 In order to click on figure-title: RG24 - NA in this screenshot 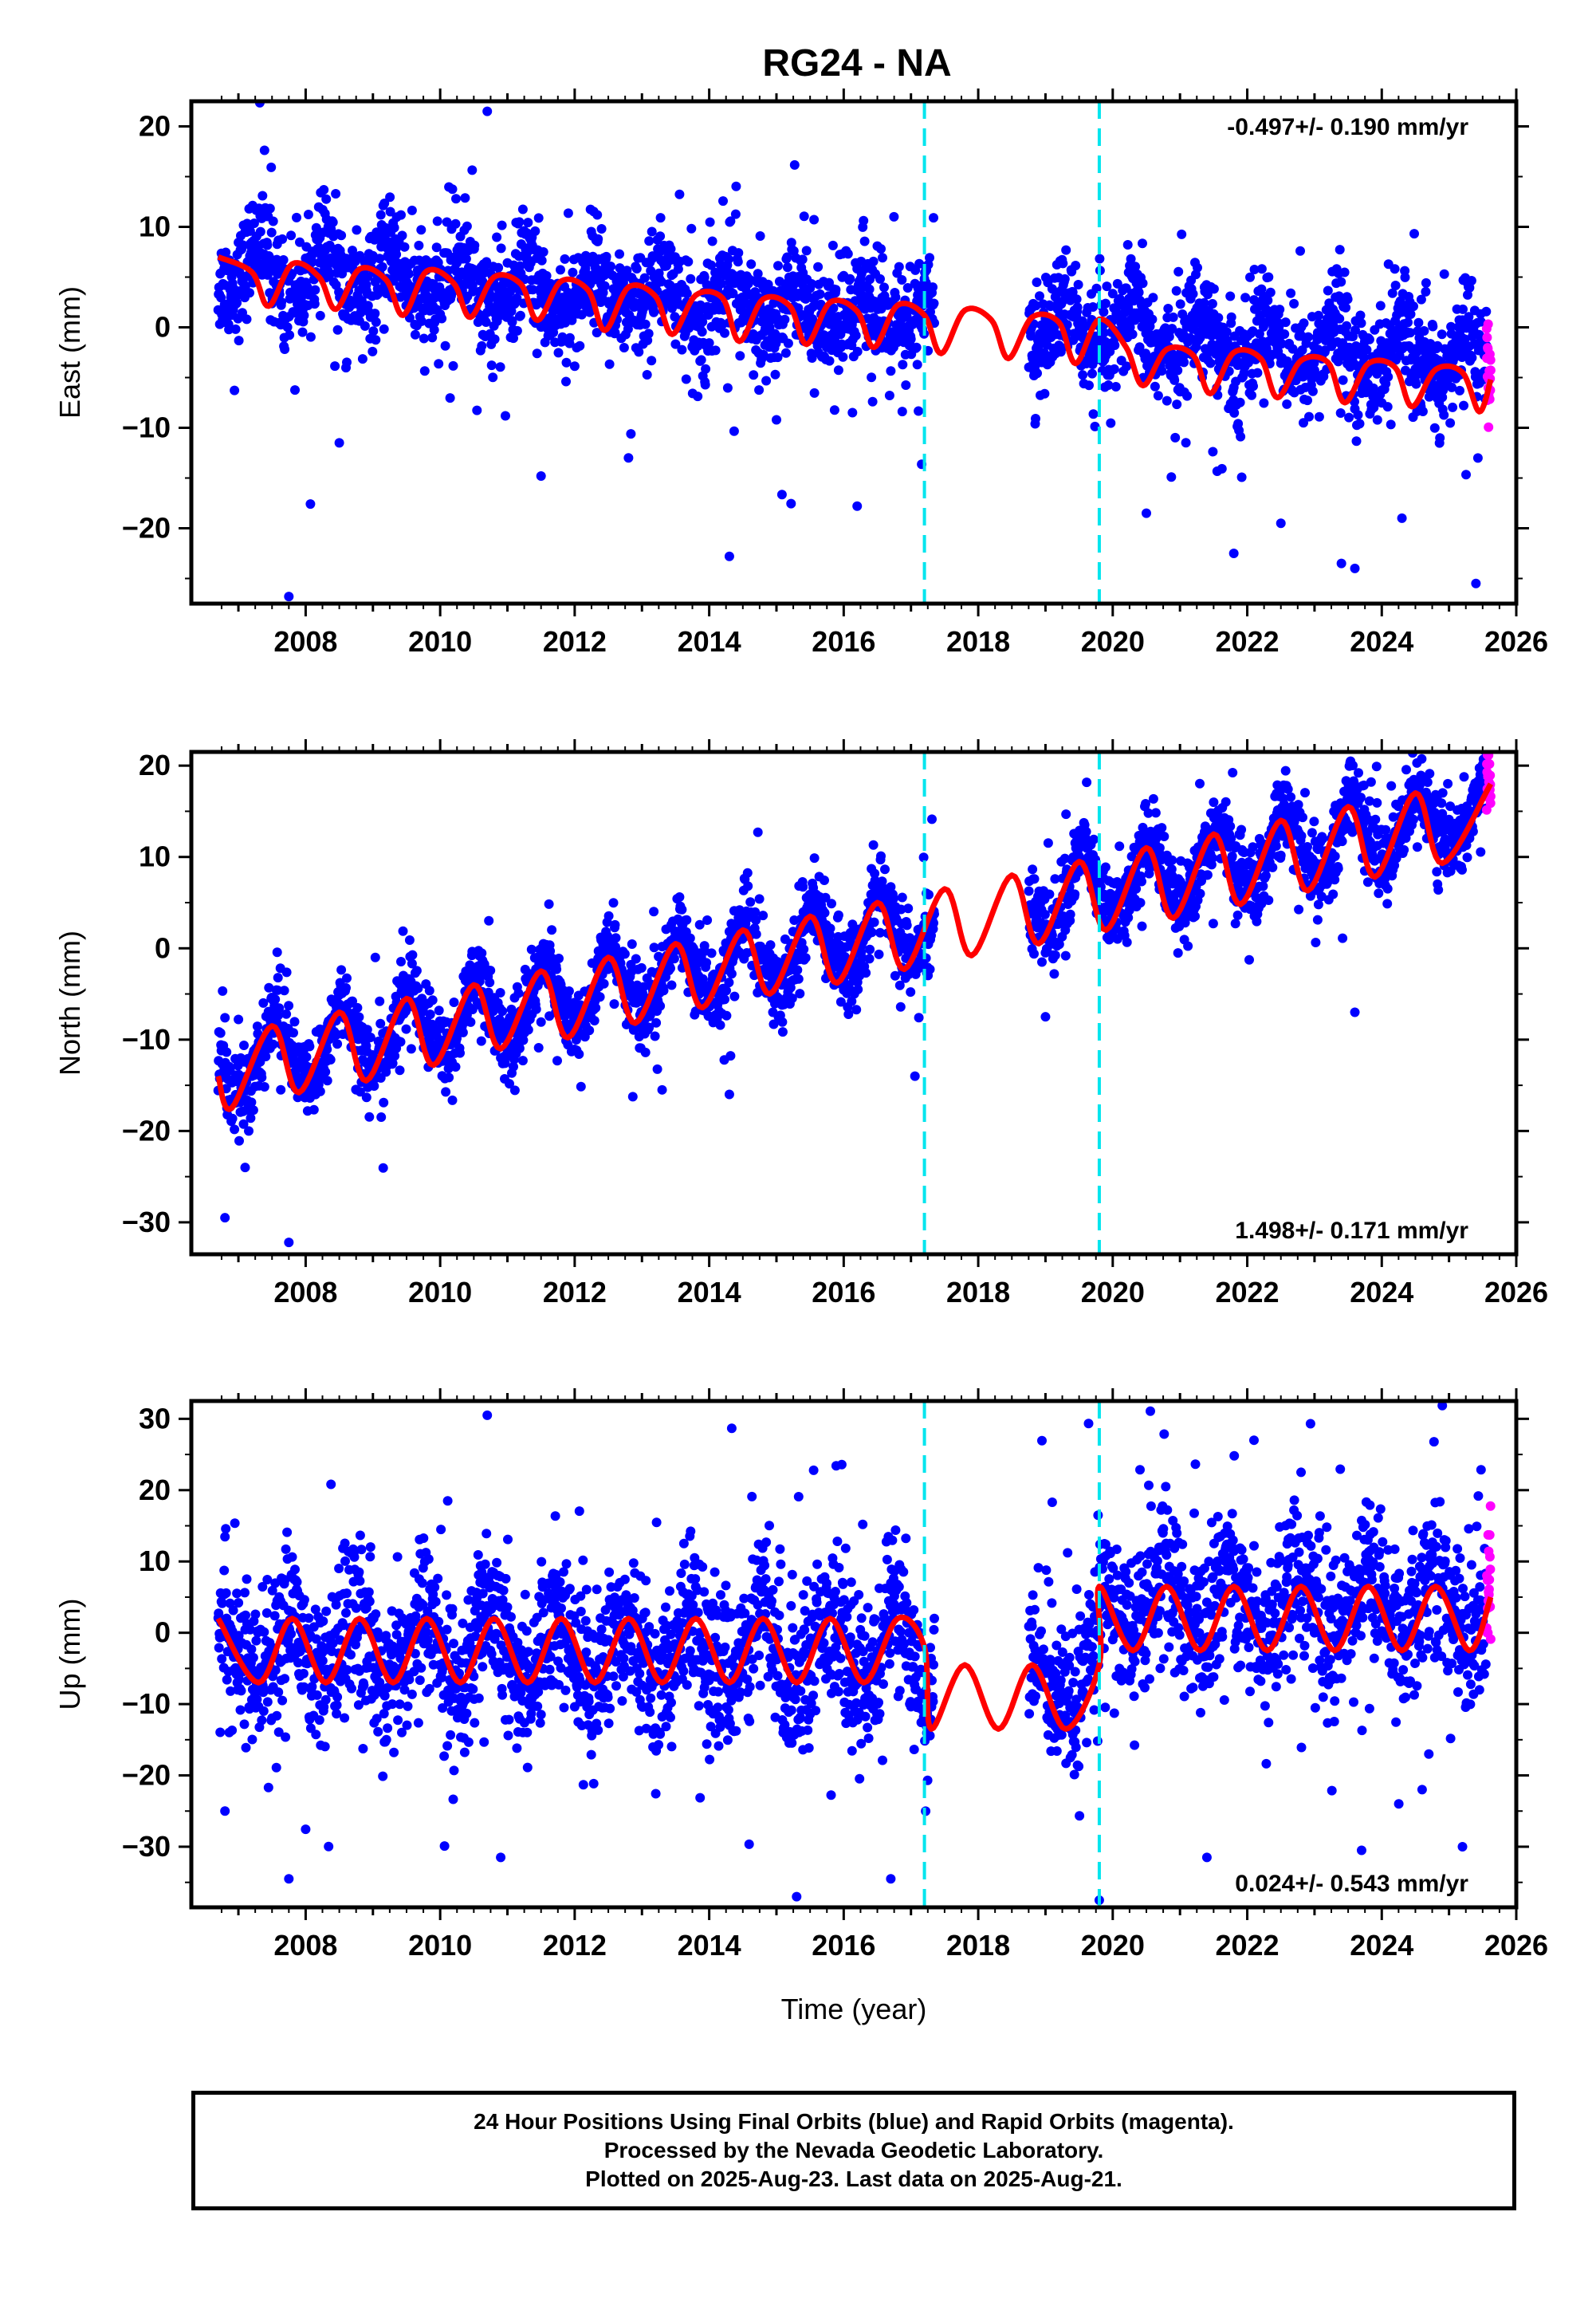, I will do `click(856, 63)`.